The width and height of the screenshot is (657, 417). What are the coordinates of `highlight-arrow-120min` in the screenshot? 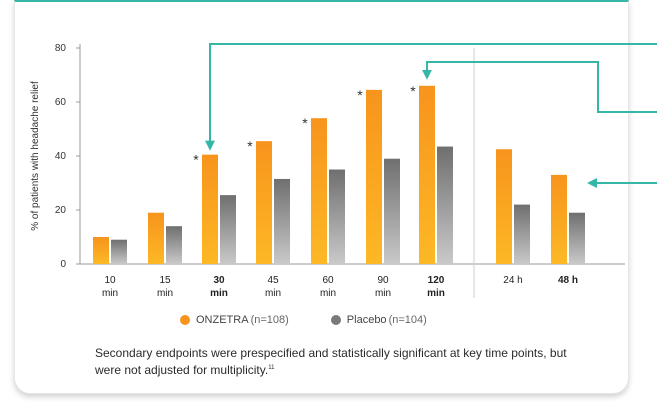 It's located at (539, 87).